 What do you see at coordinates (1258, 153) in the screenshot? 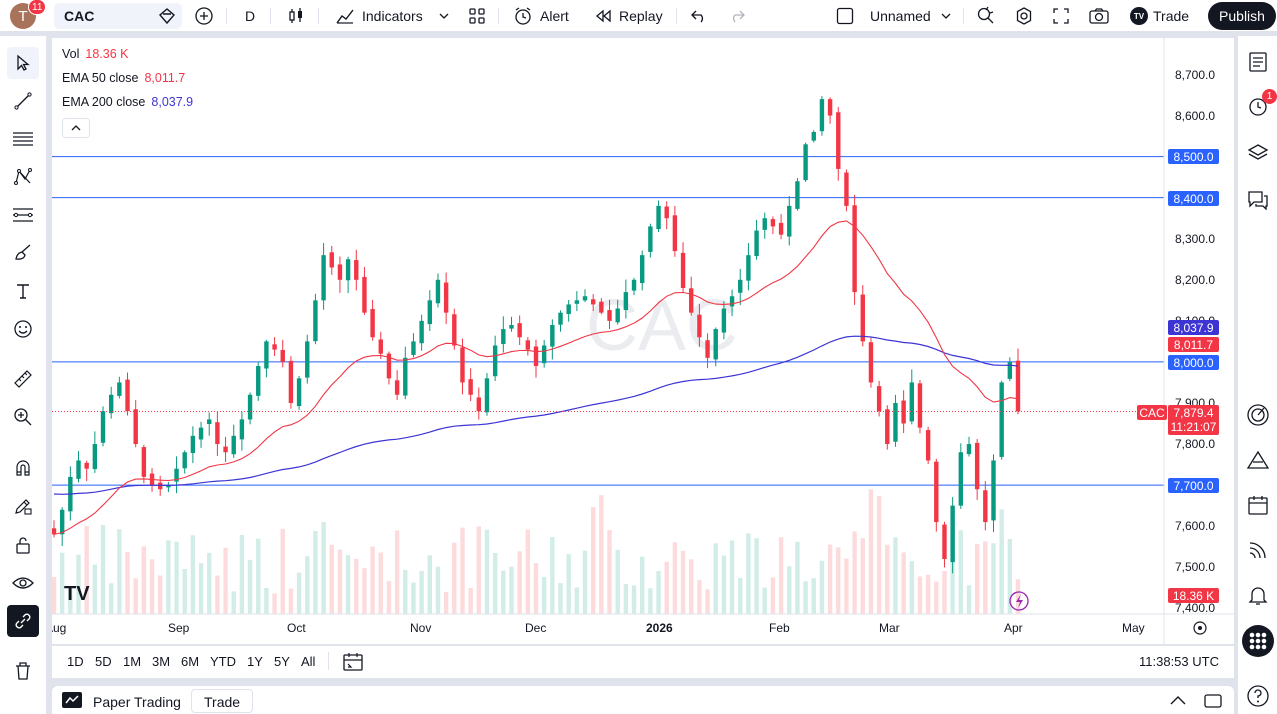
I see `layers-icon` at bounding box center [1258, 153].